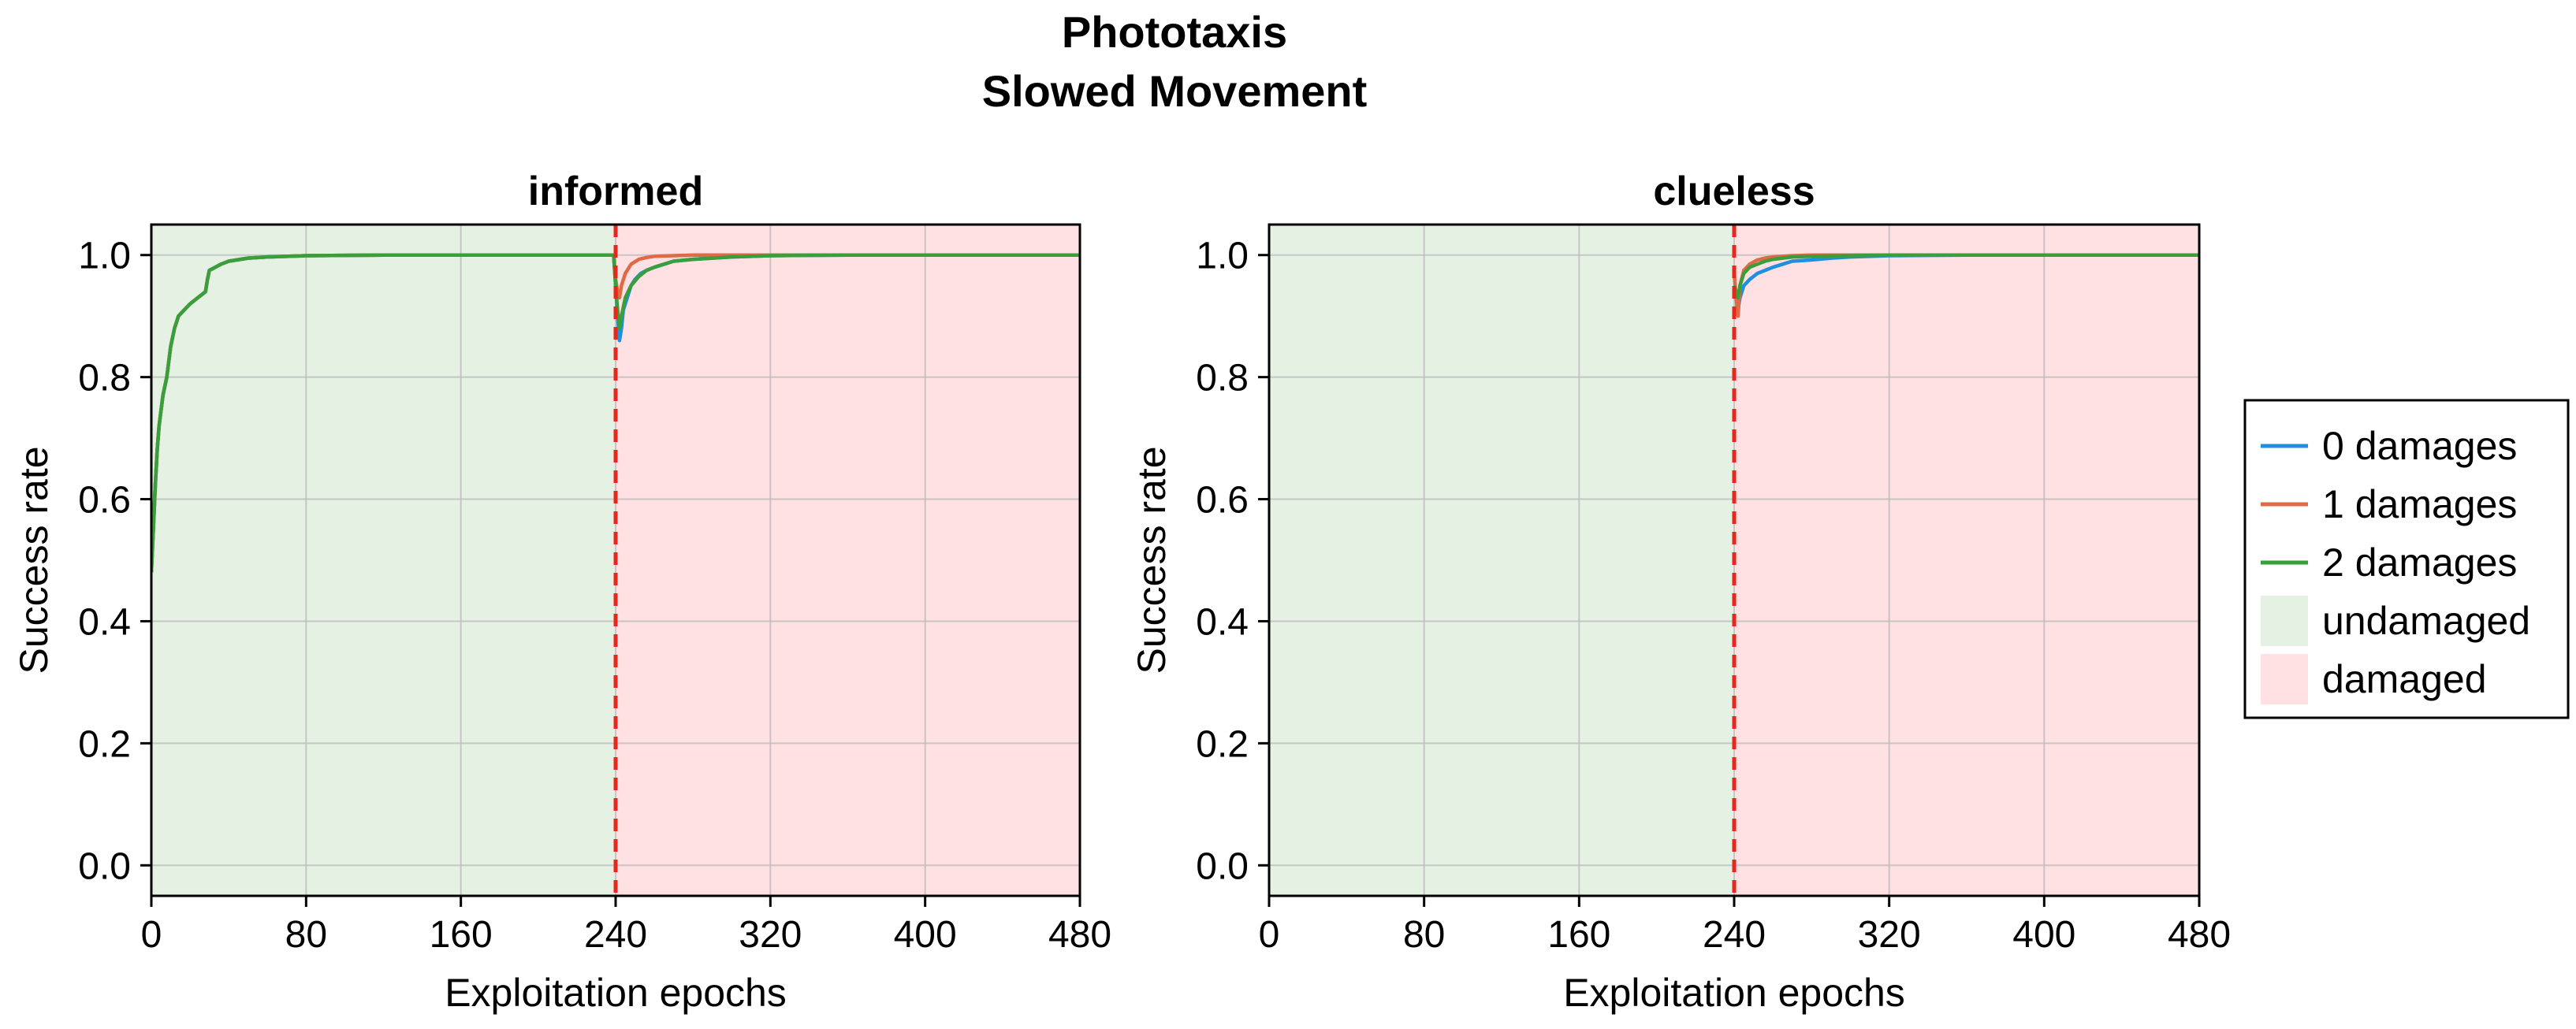  What do you see at coordinates (615, 191) in the screenshot?
I see `panel-title: informed` at bounding box center [615, 191].